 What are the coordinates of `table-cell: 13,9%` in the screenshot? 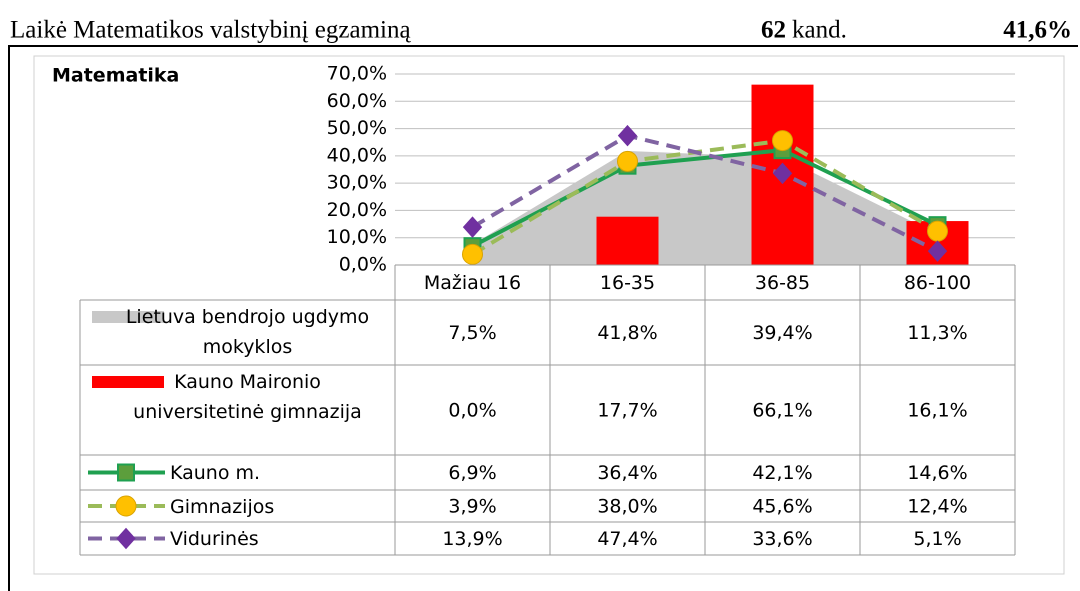 It's located at (472, 539).